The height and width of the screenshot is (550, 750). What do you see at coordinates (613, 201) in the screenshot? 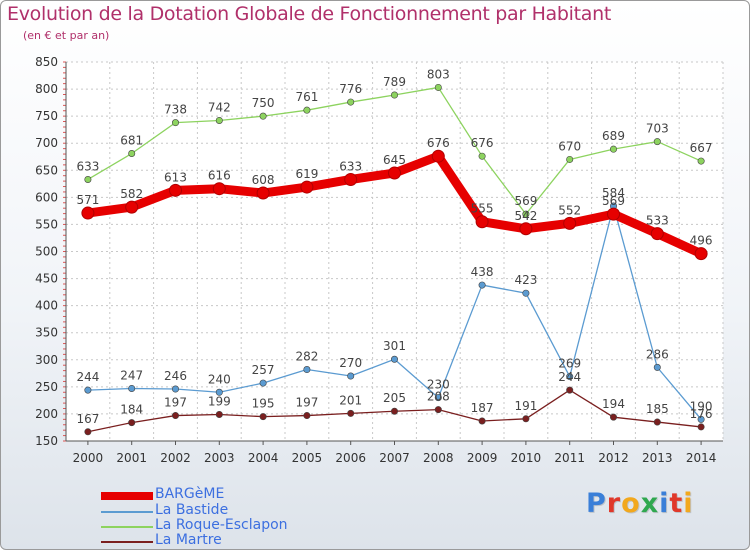
I see `data-label-barg-me: 569` at bounding box center [613, 201].